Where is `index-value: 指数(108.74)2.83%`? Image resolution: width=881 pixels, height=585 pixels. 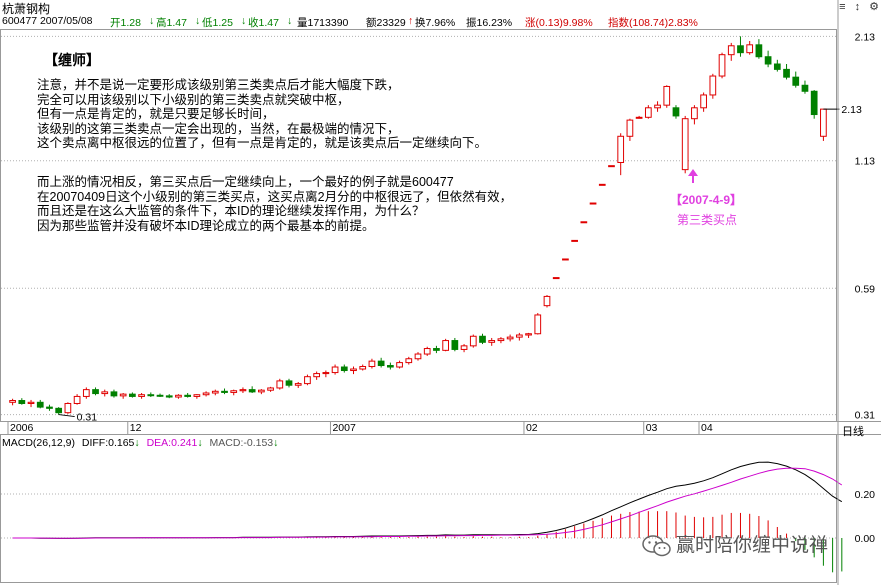 index-value: 指数(108.74)2.83% is located at coordinates (653, 23).